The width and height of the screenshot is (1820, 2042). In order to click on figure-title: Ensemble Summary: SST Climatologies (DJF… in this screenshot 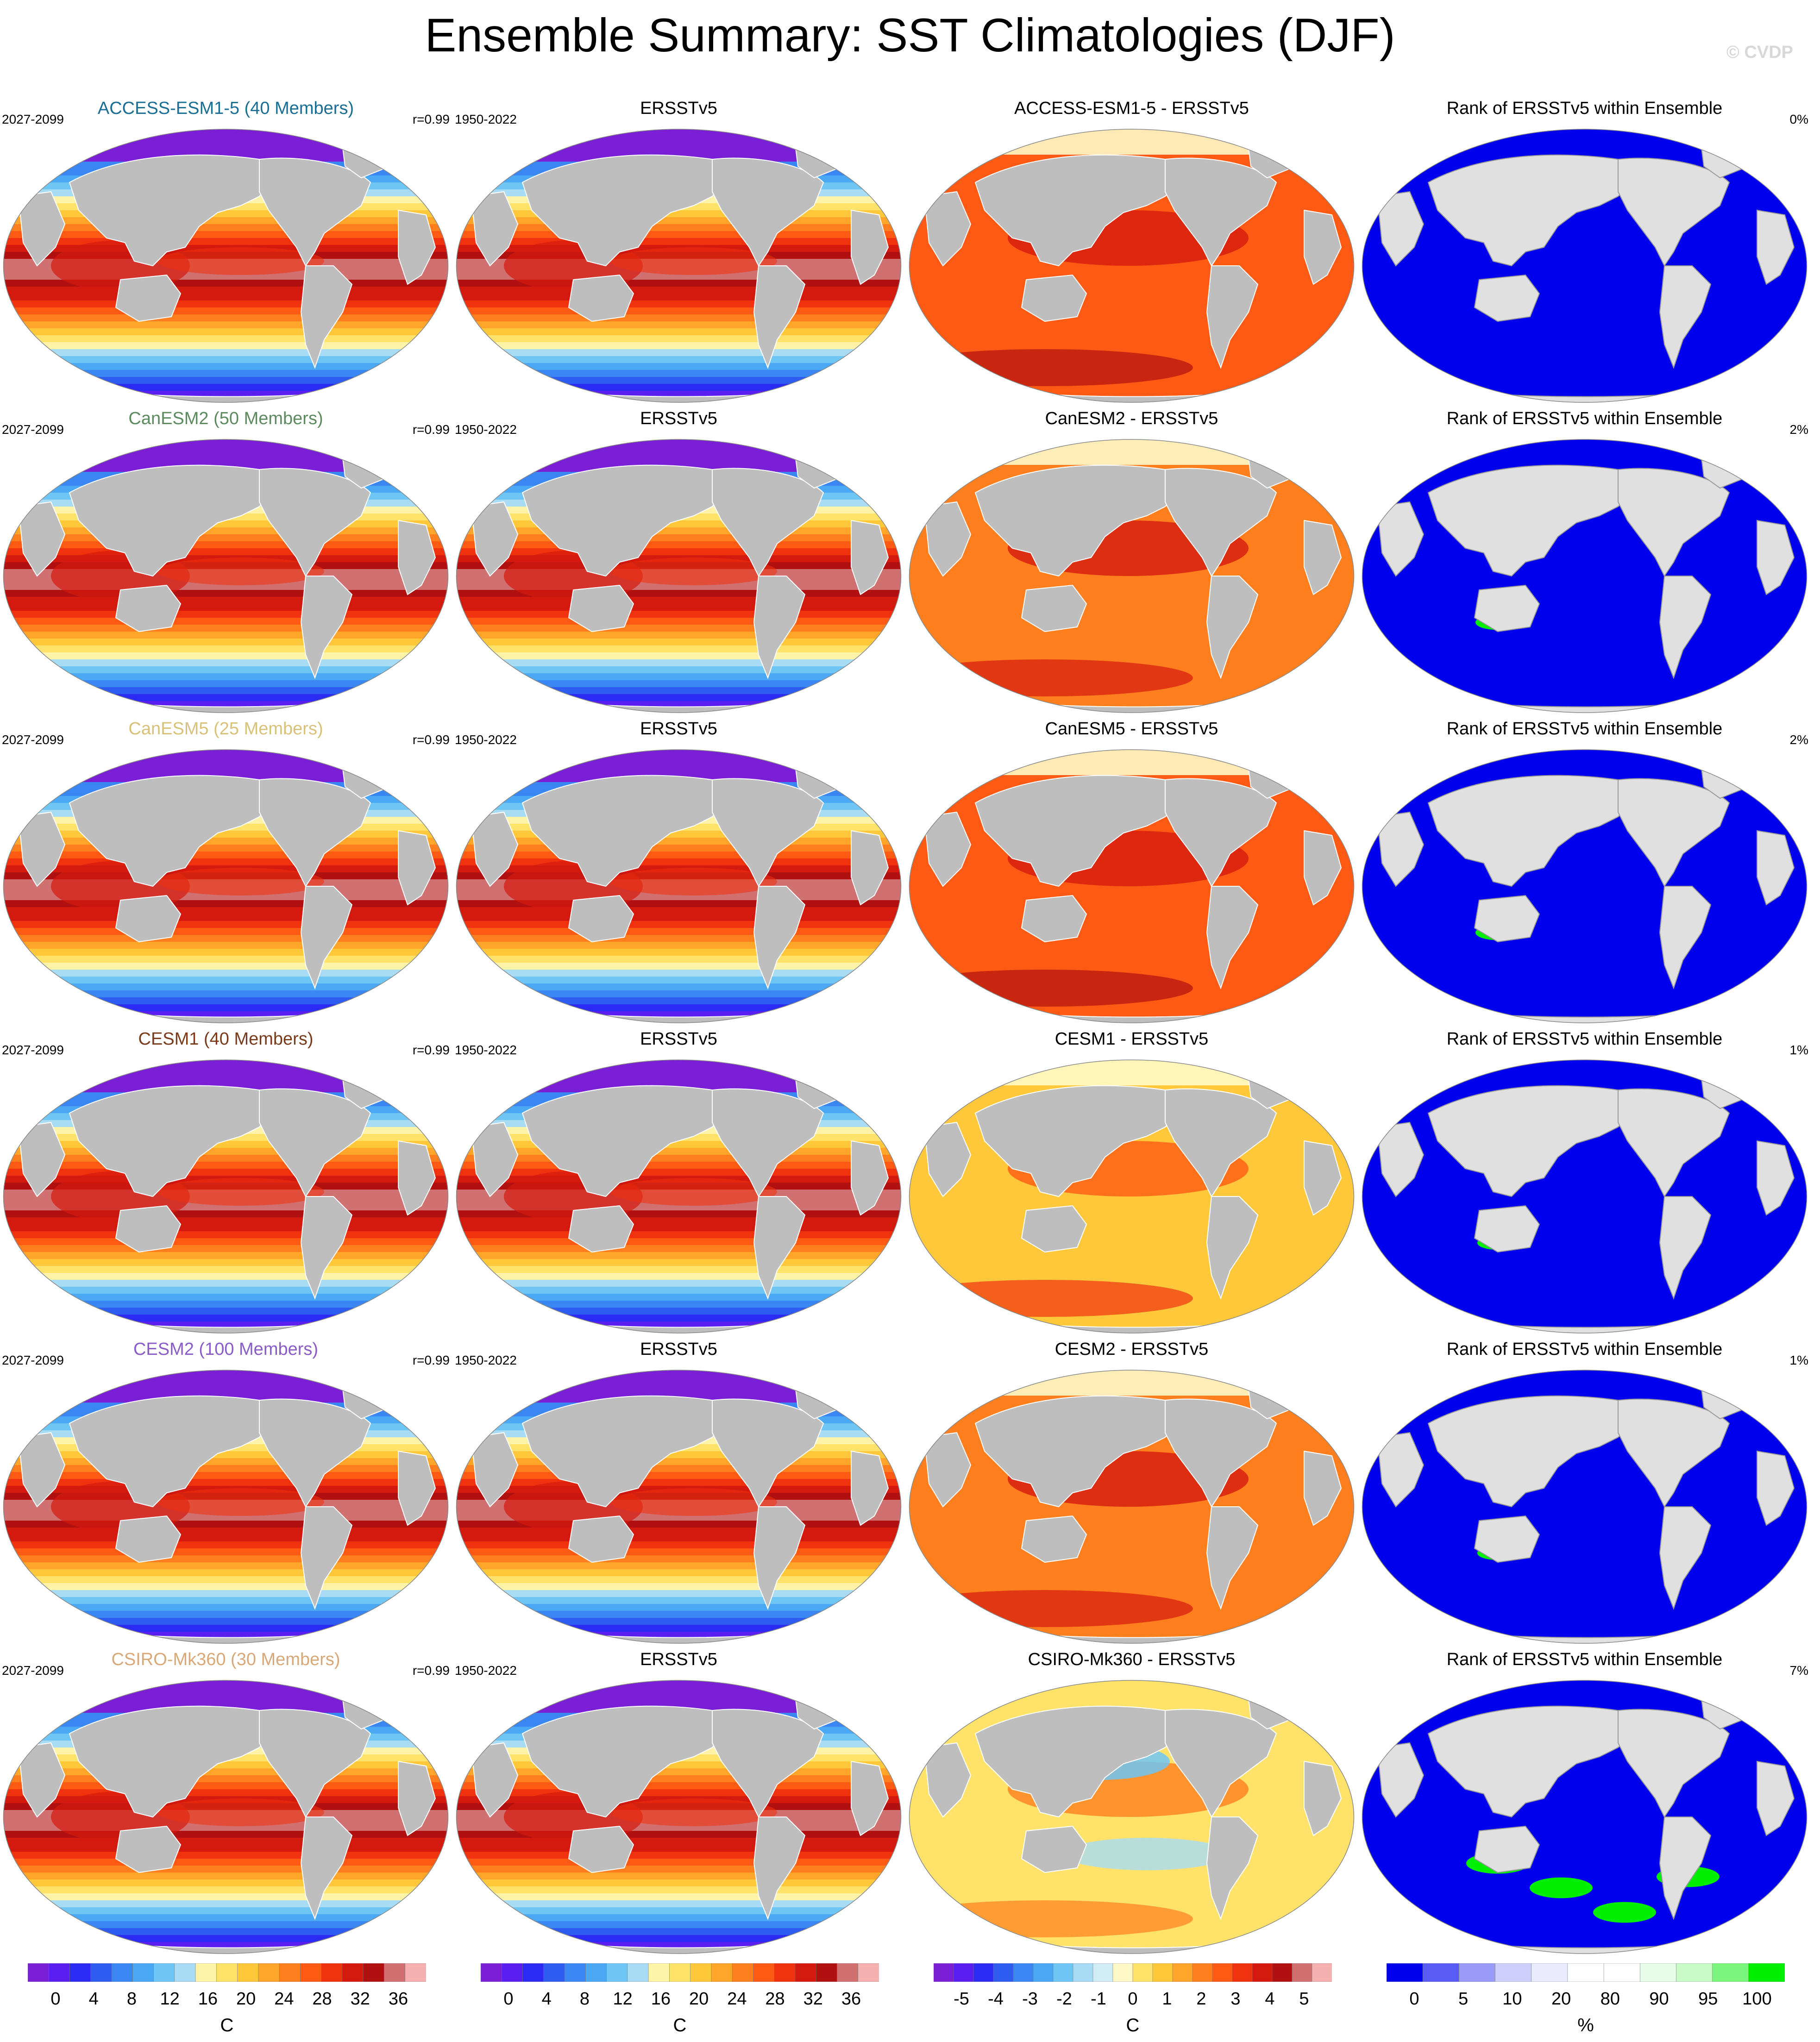, I will do `click(910, 36)`.